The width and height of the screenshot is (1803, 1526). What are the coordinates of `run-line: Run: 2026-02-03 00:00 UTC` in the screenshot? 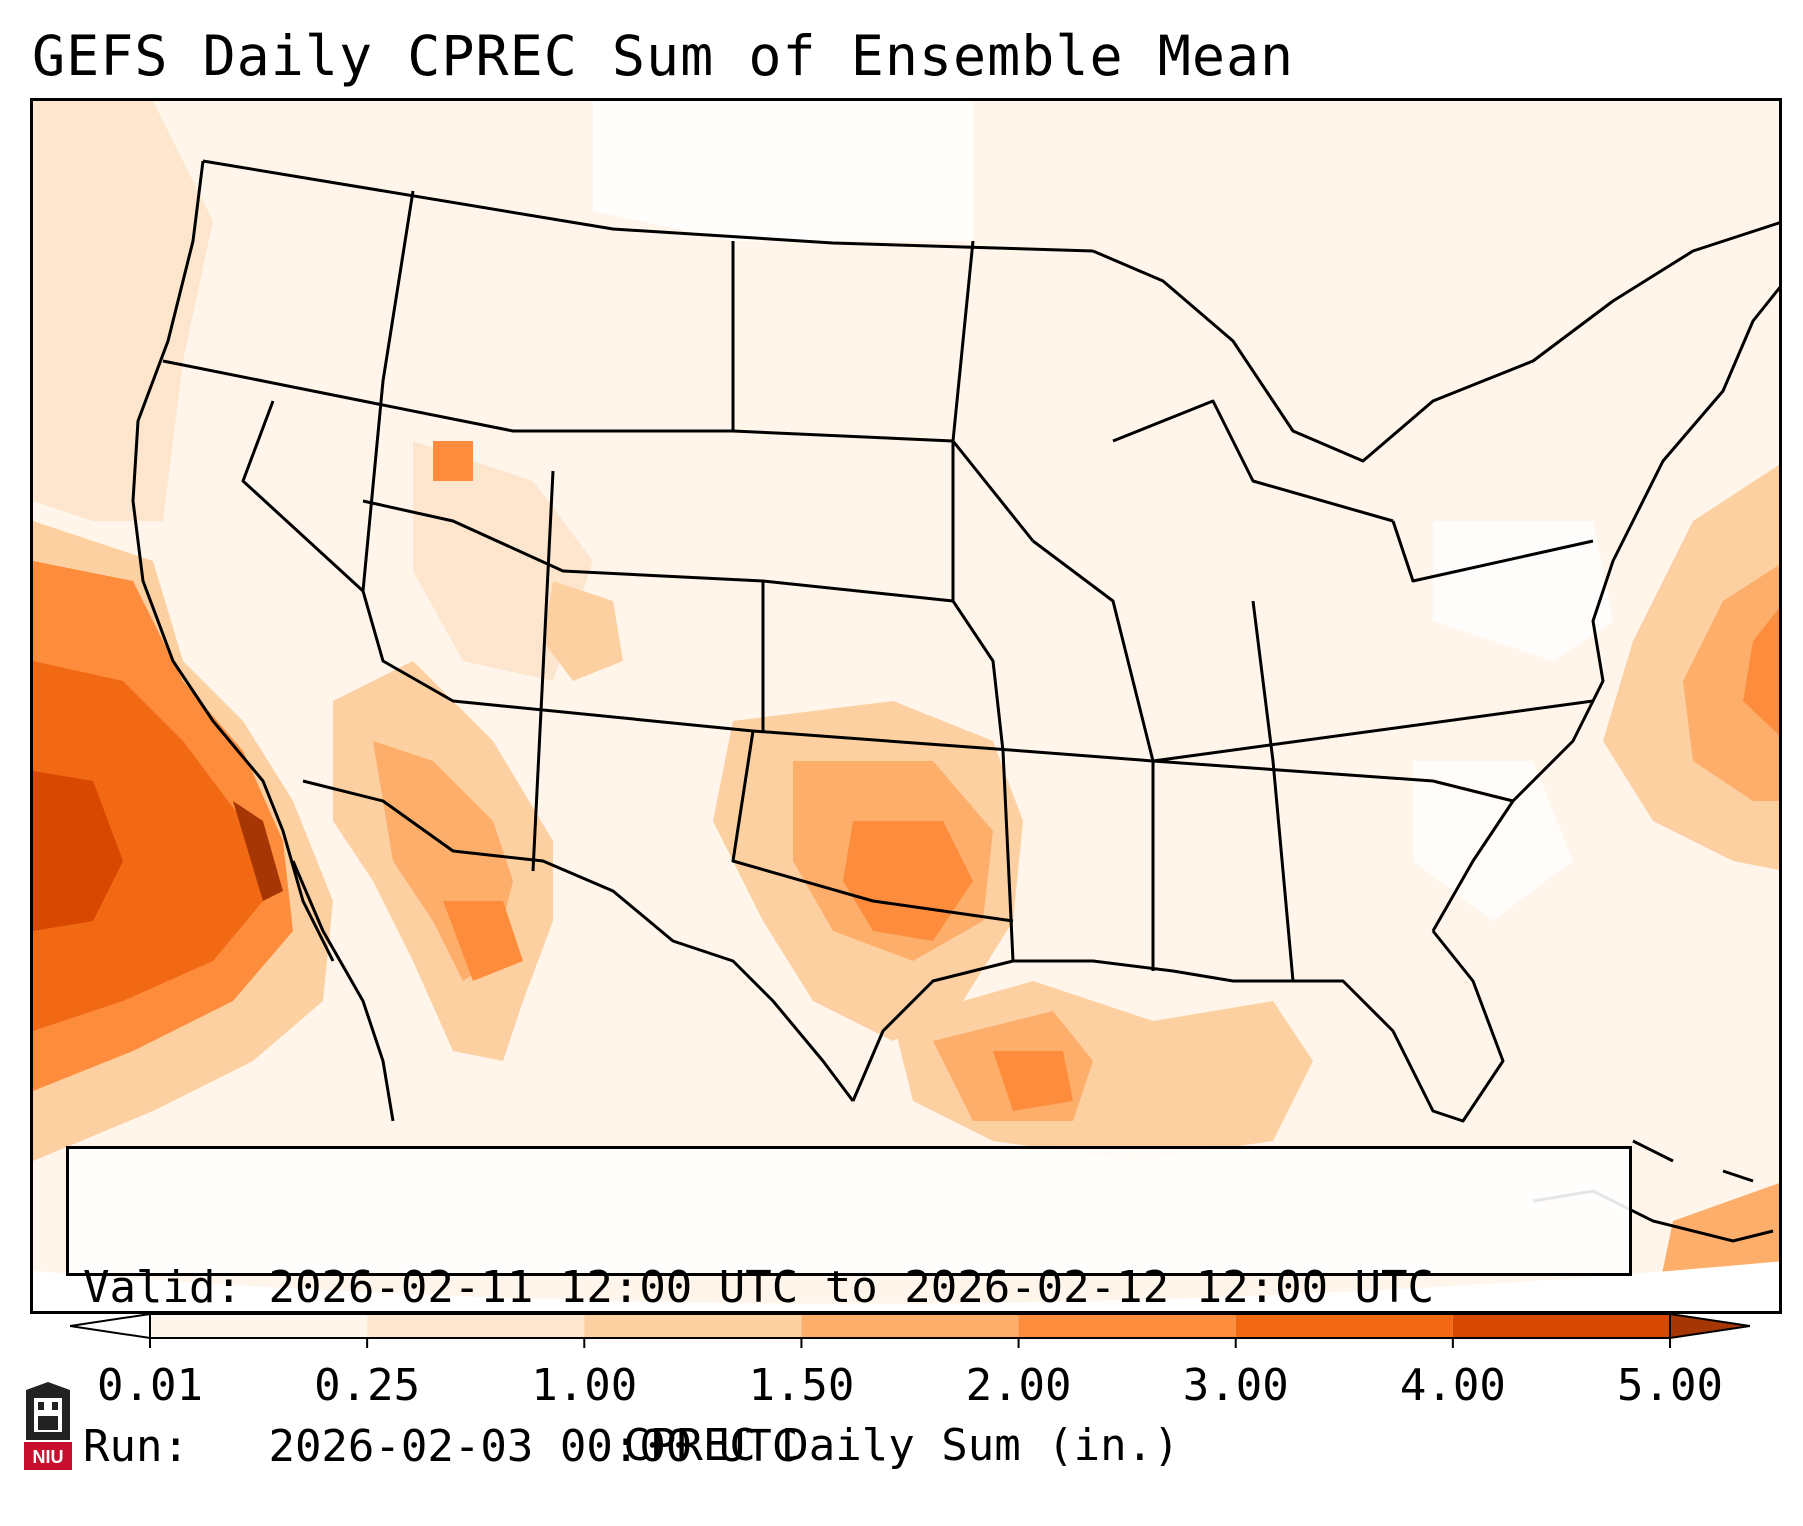 It's located at (856, 1446).